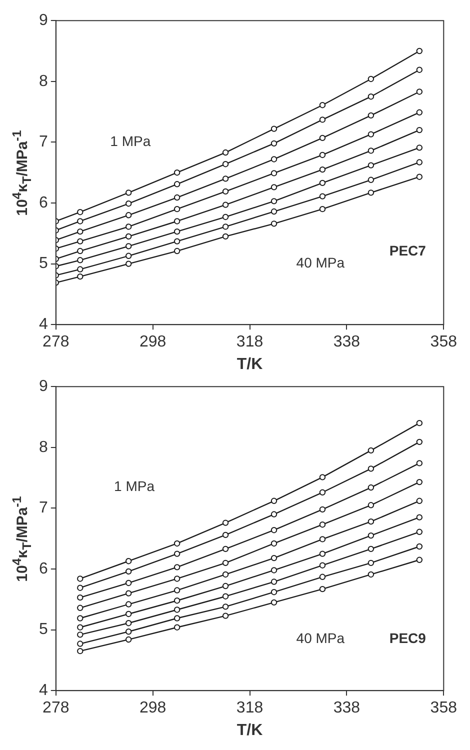 Image resolution: width=470 pixels, height=750 pixels. Describe the element at coordinates (43, 325) in the screenshot. I see `y-tick-label: 4` at that location.